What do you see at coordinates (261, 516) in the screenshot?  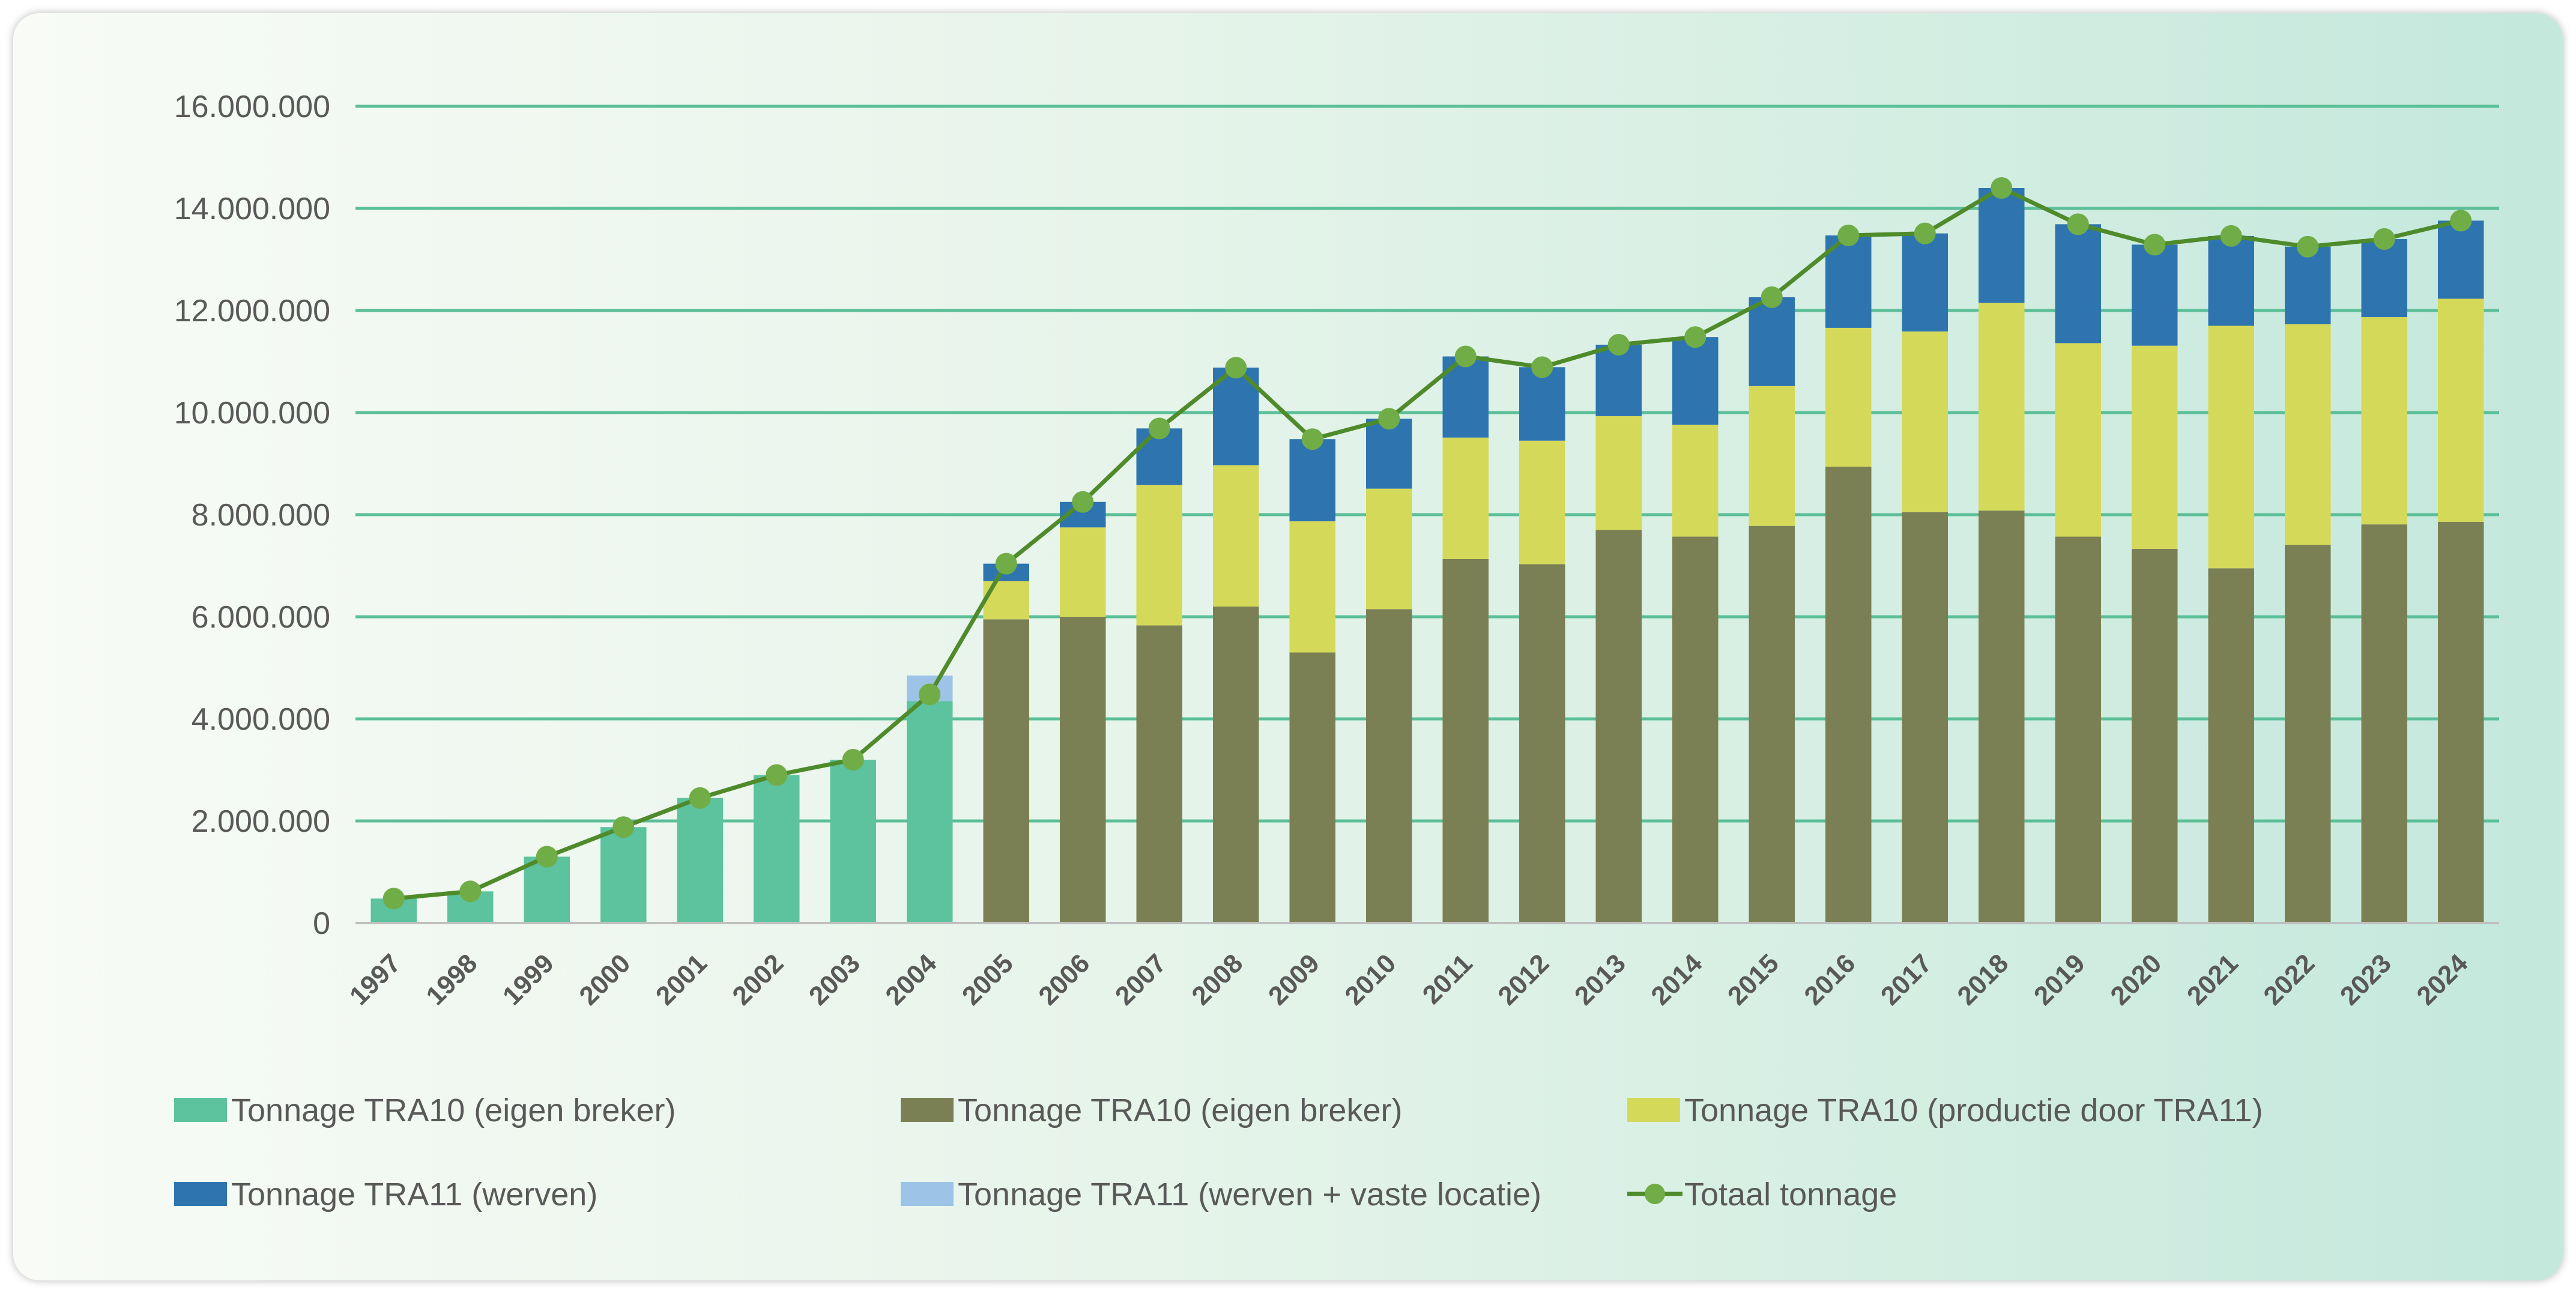 I see `y-tick-label: 8.000.000` at bounding box center [261, 516].